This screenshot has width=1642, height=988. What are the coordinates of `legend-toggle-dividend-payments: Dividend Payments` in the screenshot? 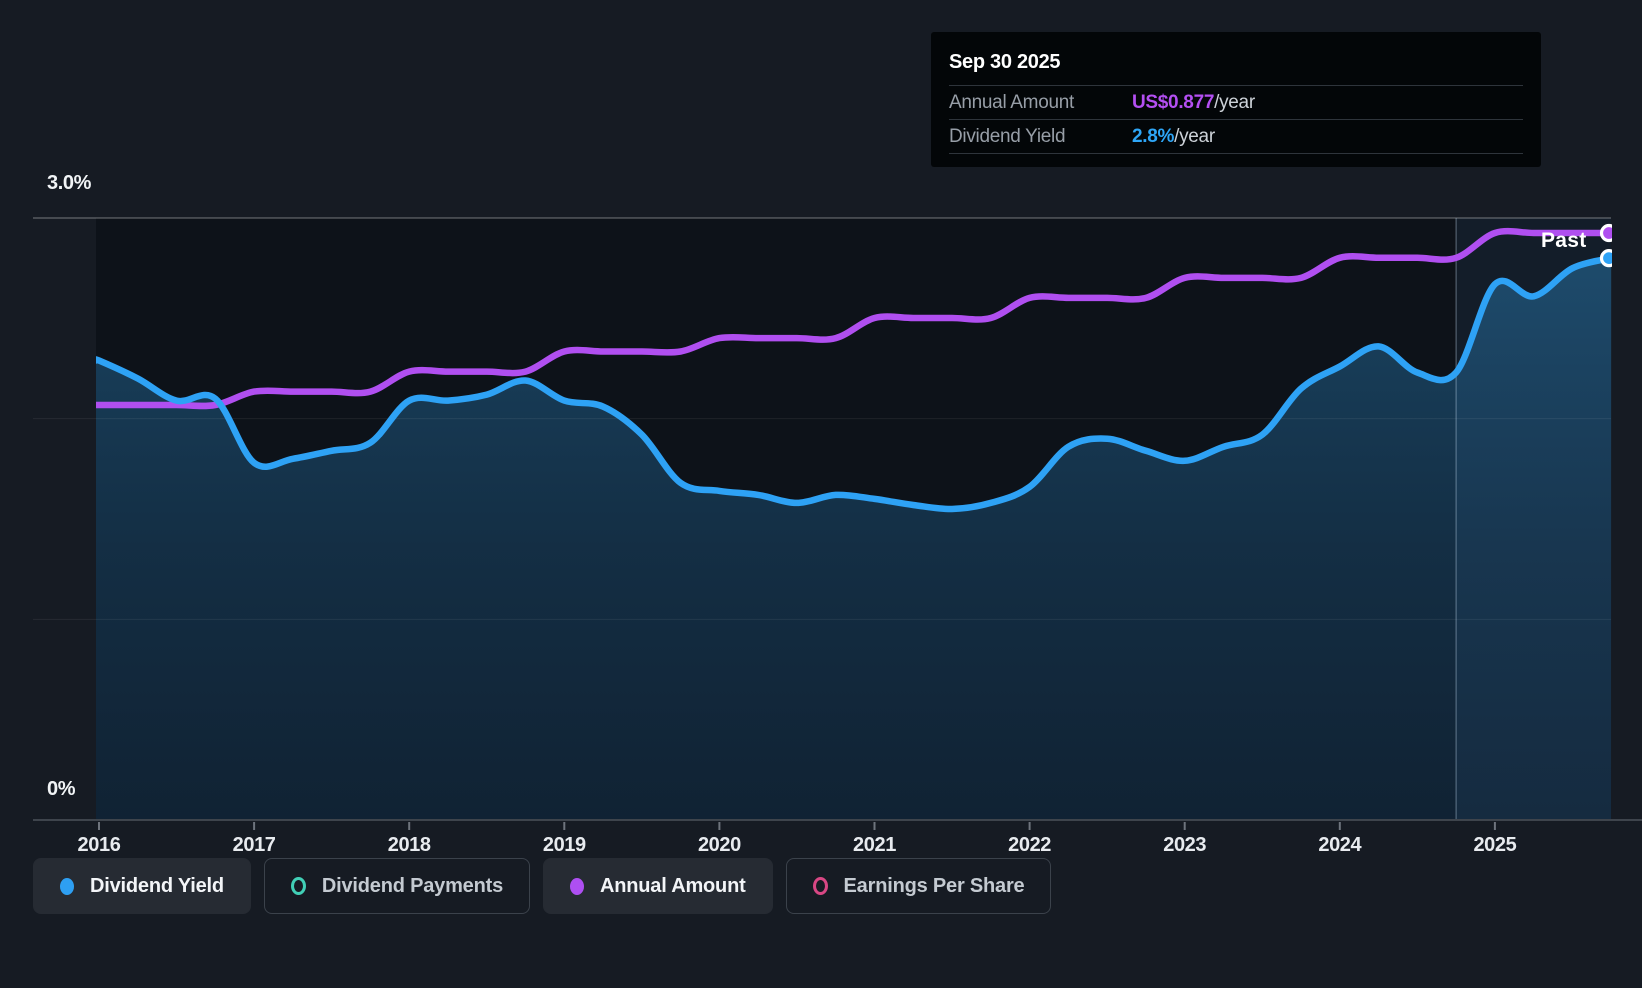 It's located at (397, 886).